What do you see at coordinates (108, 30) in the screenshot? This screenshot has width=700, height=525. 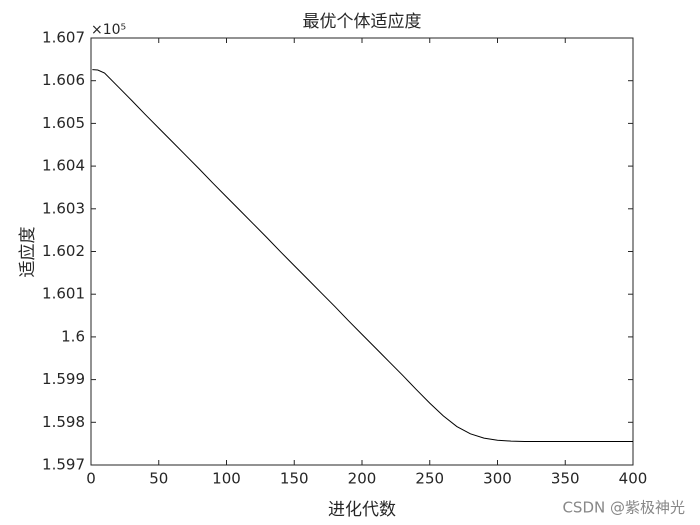 I see `y-exponent-label: ×10⁵` at bounding box center [108, 30].